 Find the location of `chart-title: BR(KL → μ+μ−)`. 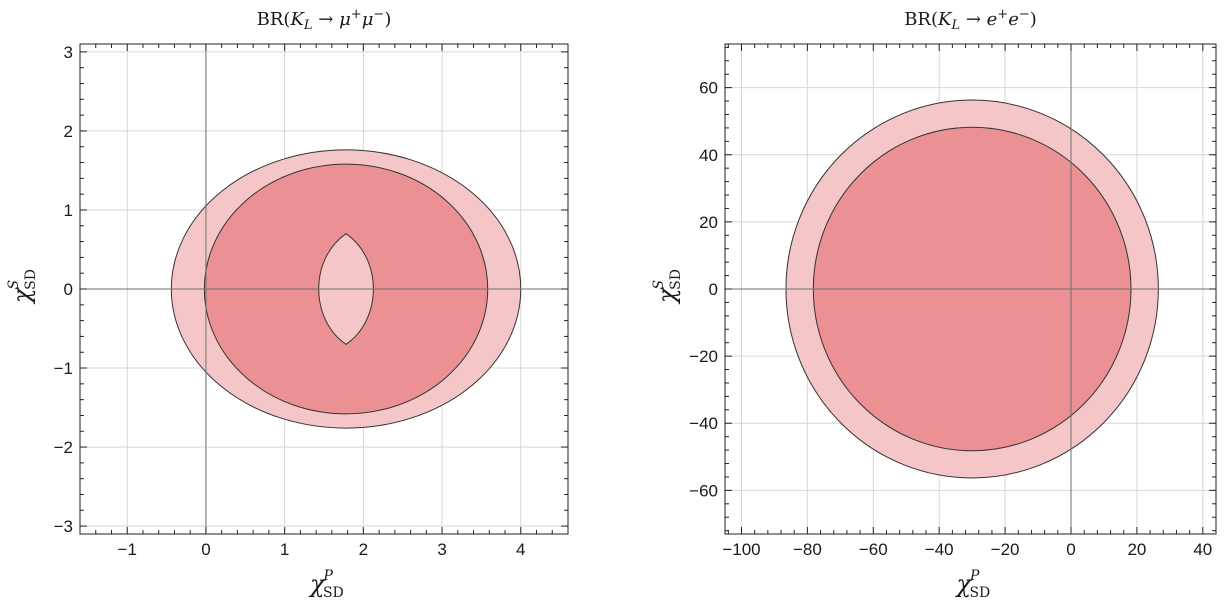

chart-title: BR(KL → μ+μ−) is located at coordinates (324, 20).